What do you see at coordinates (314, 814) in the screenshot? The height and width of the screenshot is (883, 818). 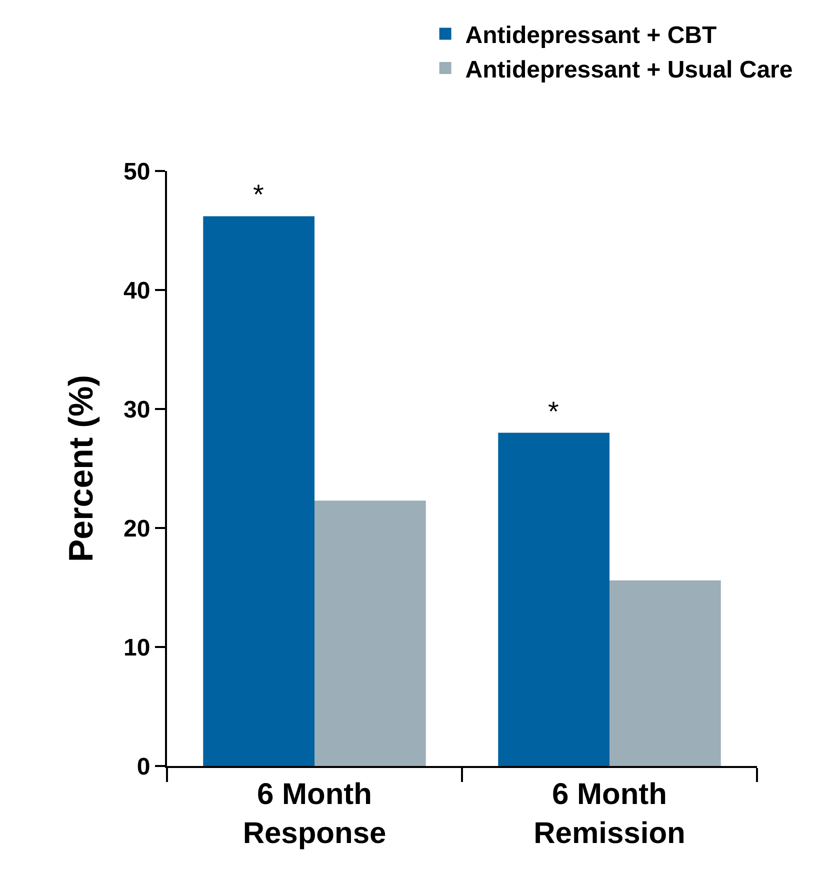 I see `x-tick-label: 6 Month Response` at bounding box center [314, 814].